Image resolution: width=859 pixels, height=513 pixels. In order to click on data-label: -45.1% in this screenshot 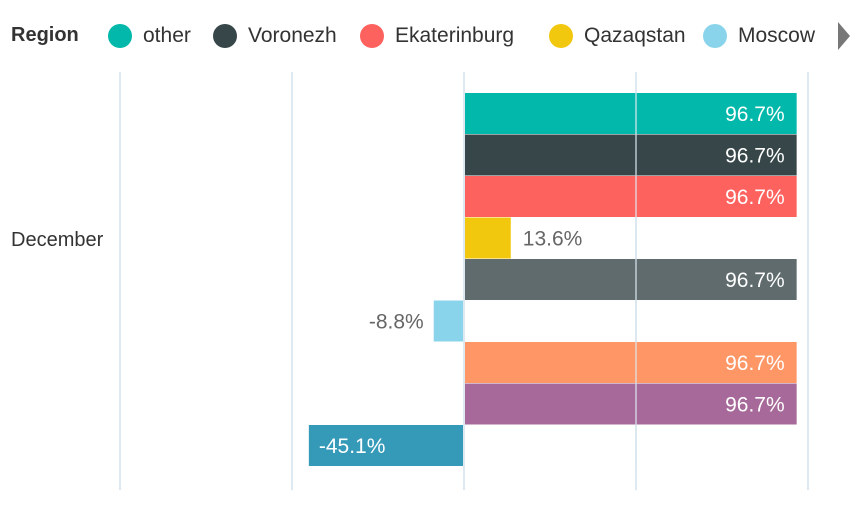, I will do `click(352, 446)`.